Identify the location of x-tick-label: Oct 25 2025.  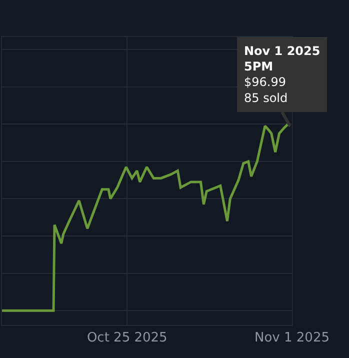
(127, 338).